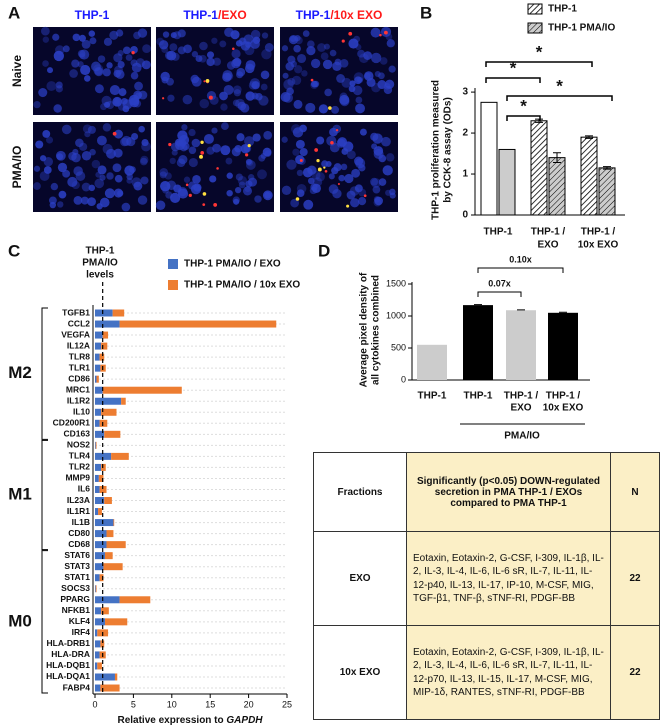 The image size is (668, 728). Describe the element at coordinates (78, 389) in the screenshot. I see `category-label: MRC1` at that location.